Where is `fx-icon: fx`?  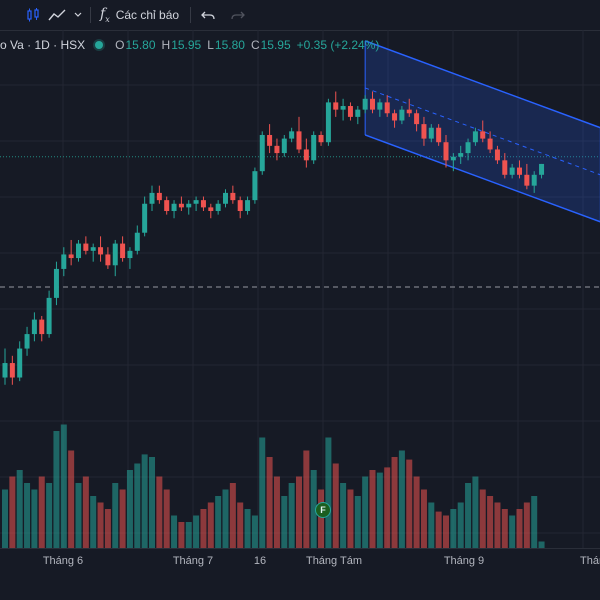
fx-icon: fx is located at coordinates (105, 15).